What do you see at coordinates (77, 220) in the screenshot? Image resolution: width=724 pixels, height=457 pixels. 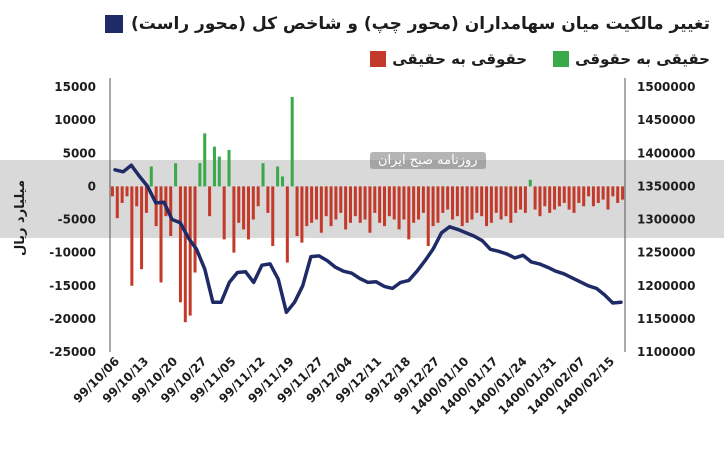 I see `left-tick-label: -5000` at bounding box center [77, 220].